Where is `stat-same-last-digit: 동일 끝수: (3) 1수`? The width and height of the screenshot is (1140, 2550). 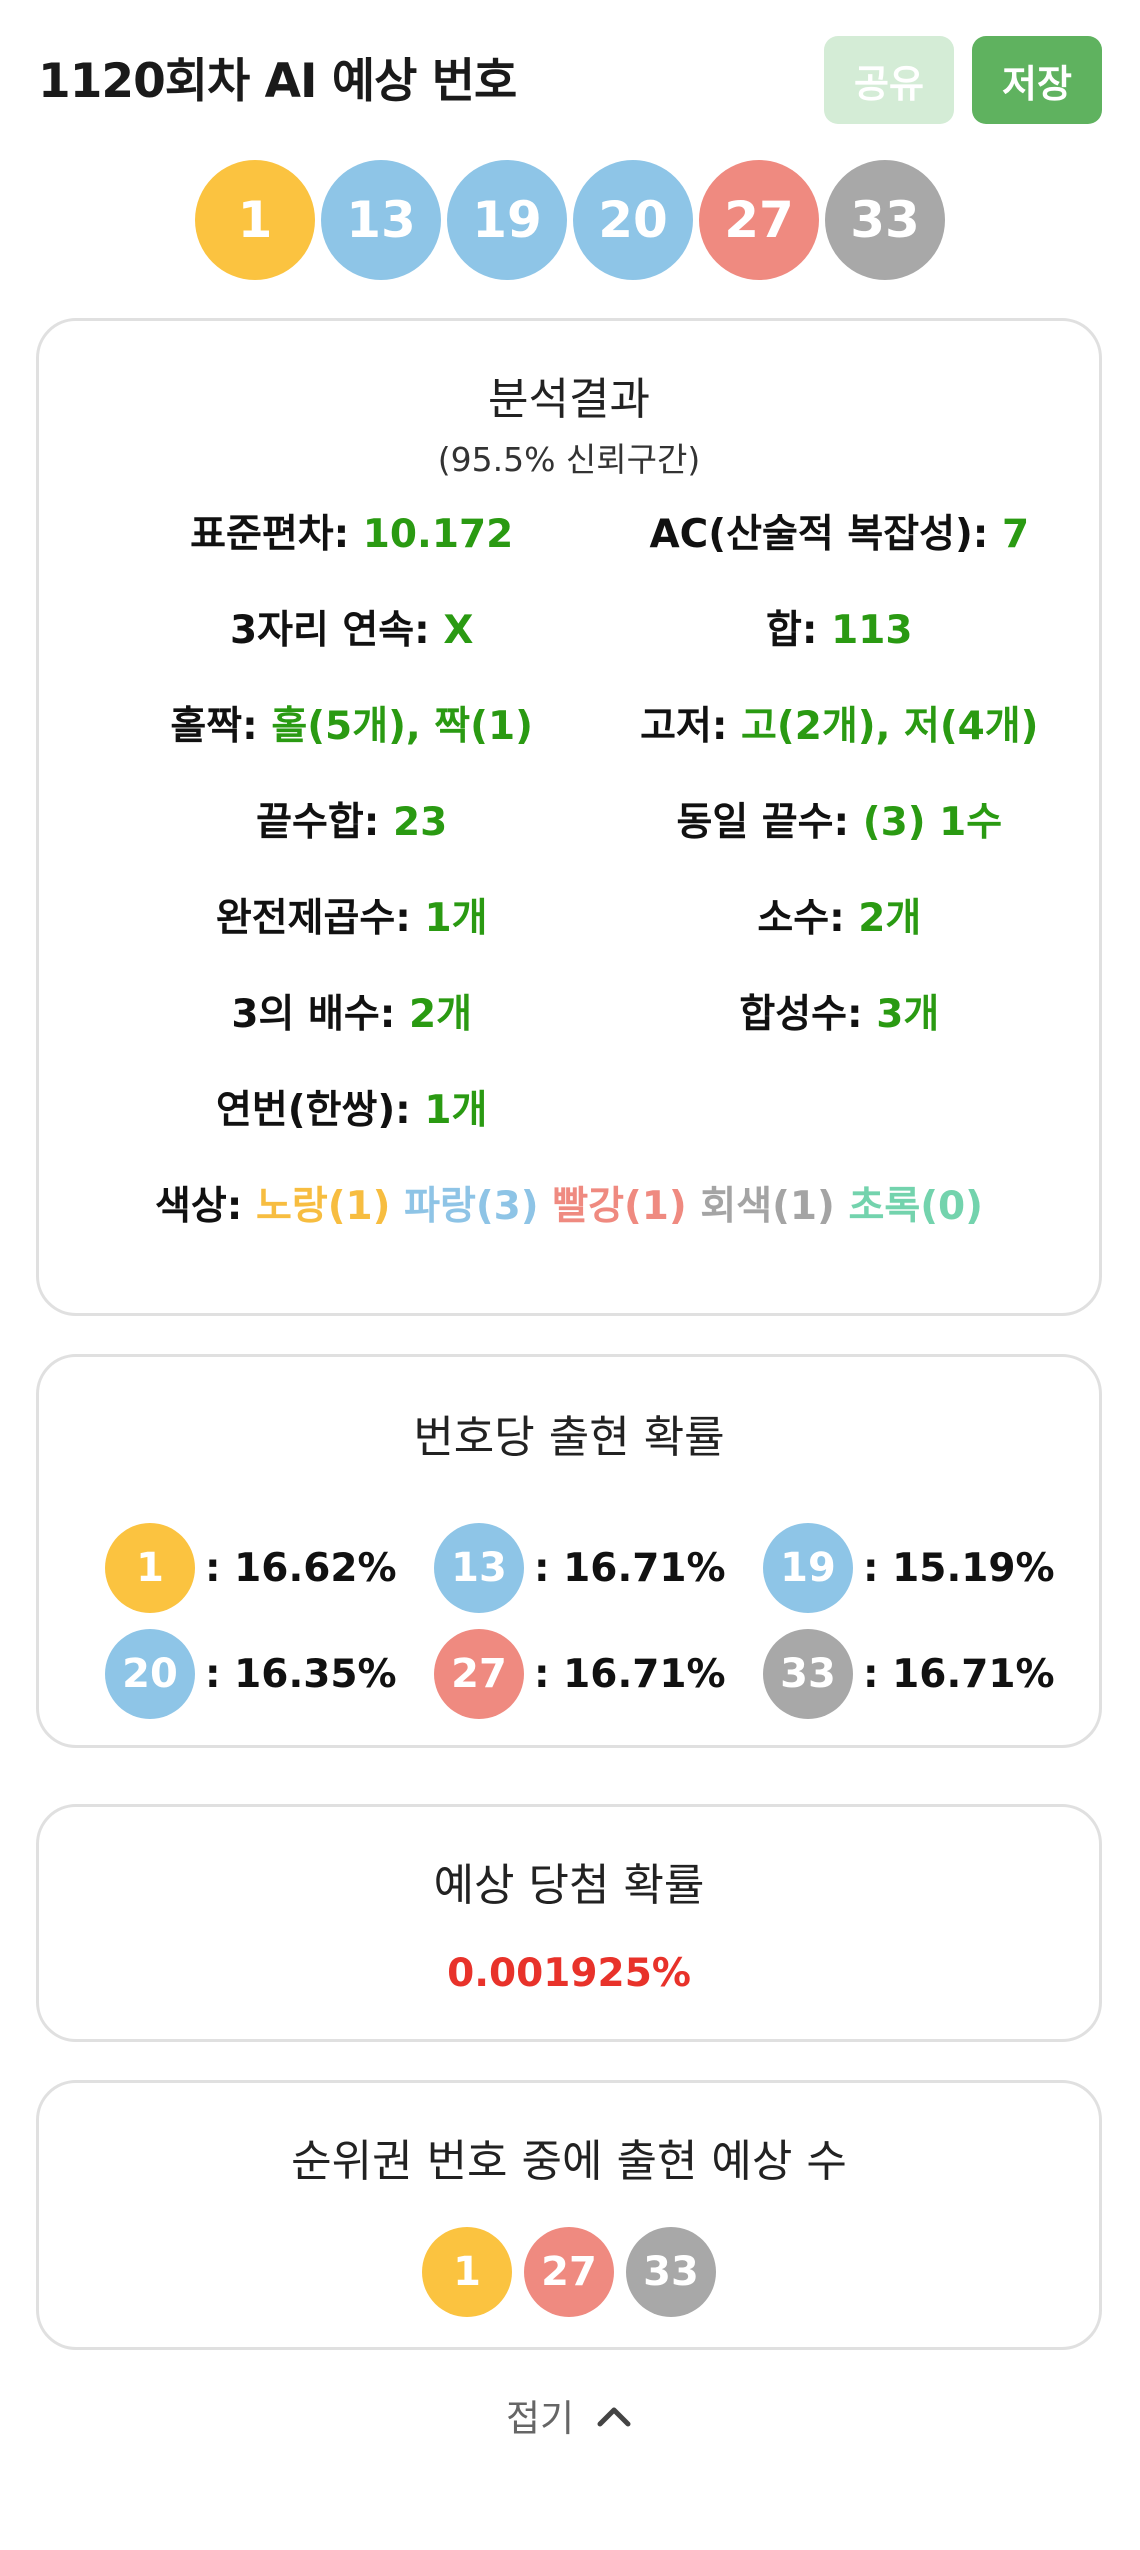 stat-same-last-digit: 동일 끝수: (3) 1수 is located at coordinates (839, 819).